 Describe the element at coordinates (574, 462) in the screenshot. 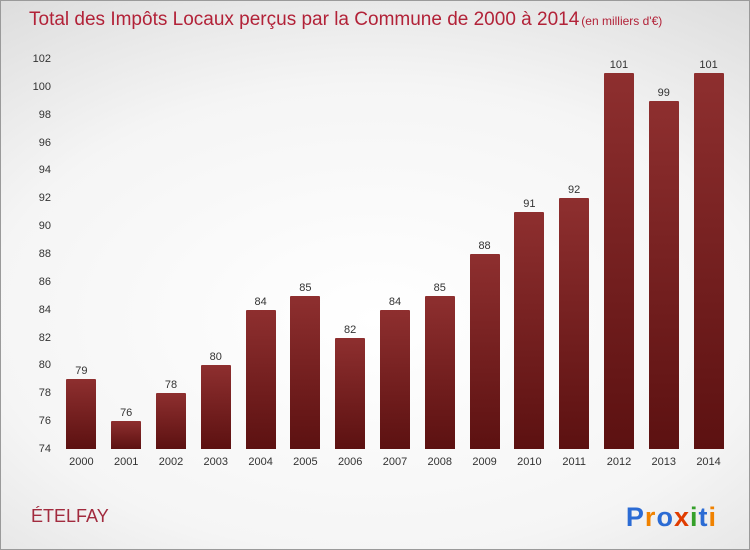

I see `x-tick-label: 2011` at that location.